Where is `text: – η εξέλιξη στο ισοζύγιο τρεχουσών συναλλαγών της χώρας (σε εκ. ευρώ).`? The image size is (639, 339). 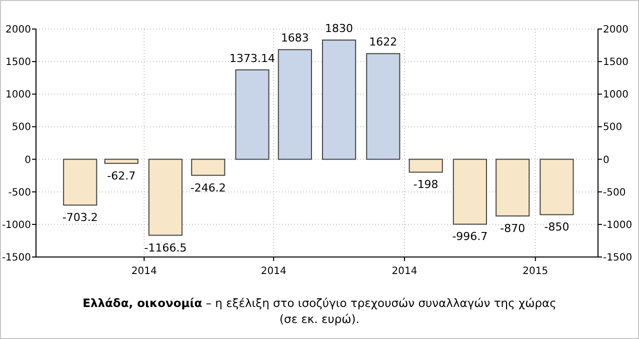 text: – η εξέλιξη στο ισοζύγιο τρεχουσών συναλλαγών της χώρας (σε εκ. ευρώ). is located at coordinates (379, 311).